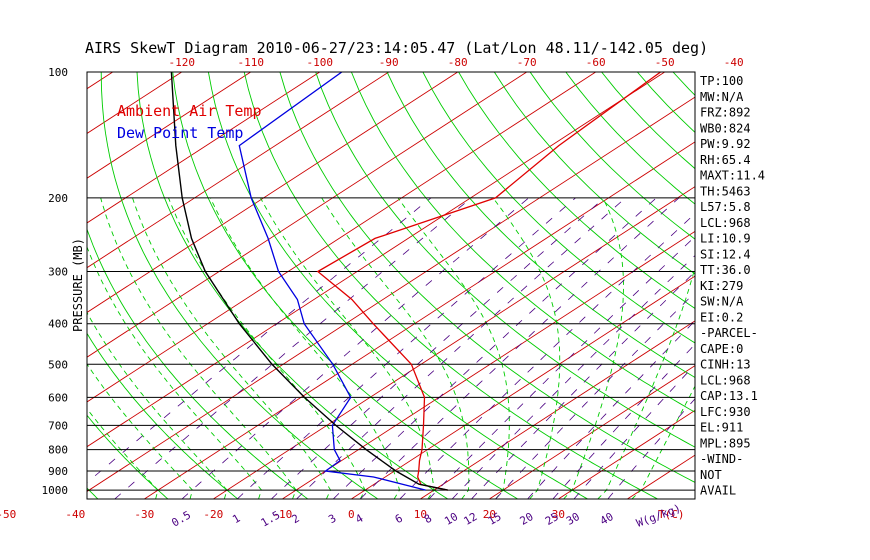 Image resolution: width=870 pixels, height=560 pixels. Describe the element at coordinates (722, 302) in the screenshot. I see `index-item: SW:N/A` at that location.